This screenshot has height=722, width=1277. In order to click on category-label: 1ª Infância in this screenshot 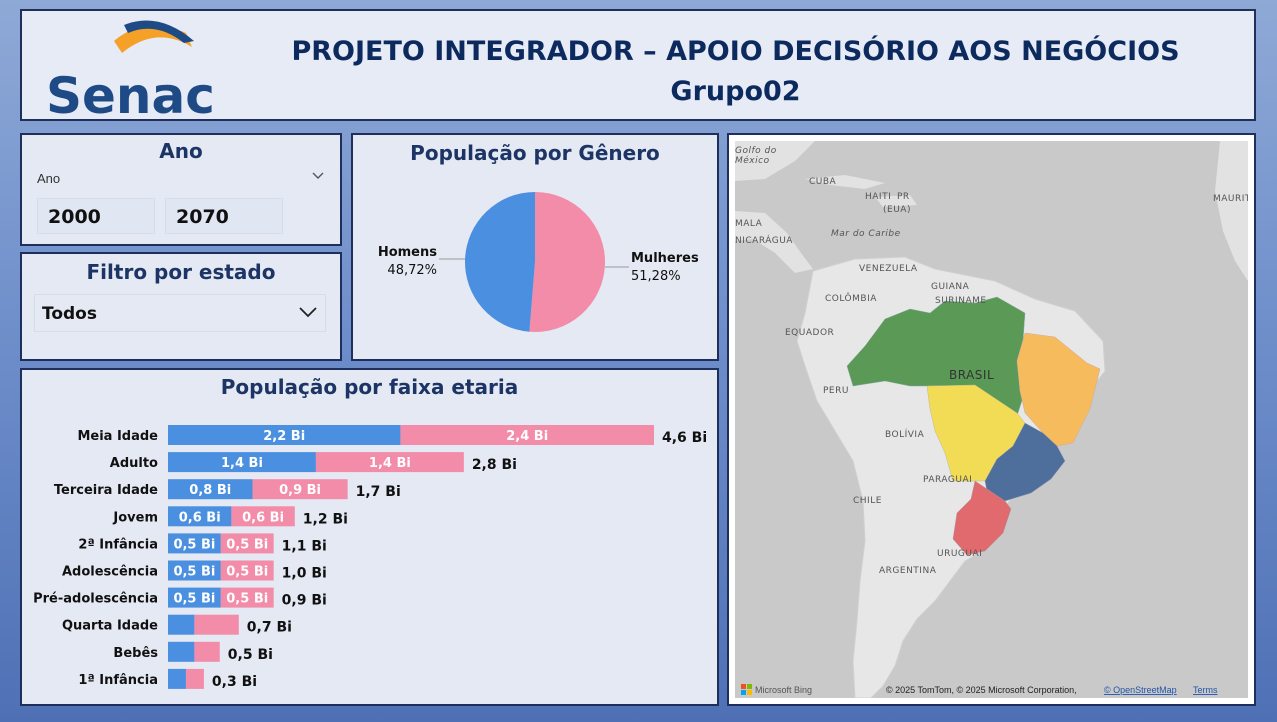, I will do `click(118, 680)`.